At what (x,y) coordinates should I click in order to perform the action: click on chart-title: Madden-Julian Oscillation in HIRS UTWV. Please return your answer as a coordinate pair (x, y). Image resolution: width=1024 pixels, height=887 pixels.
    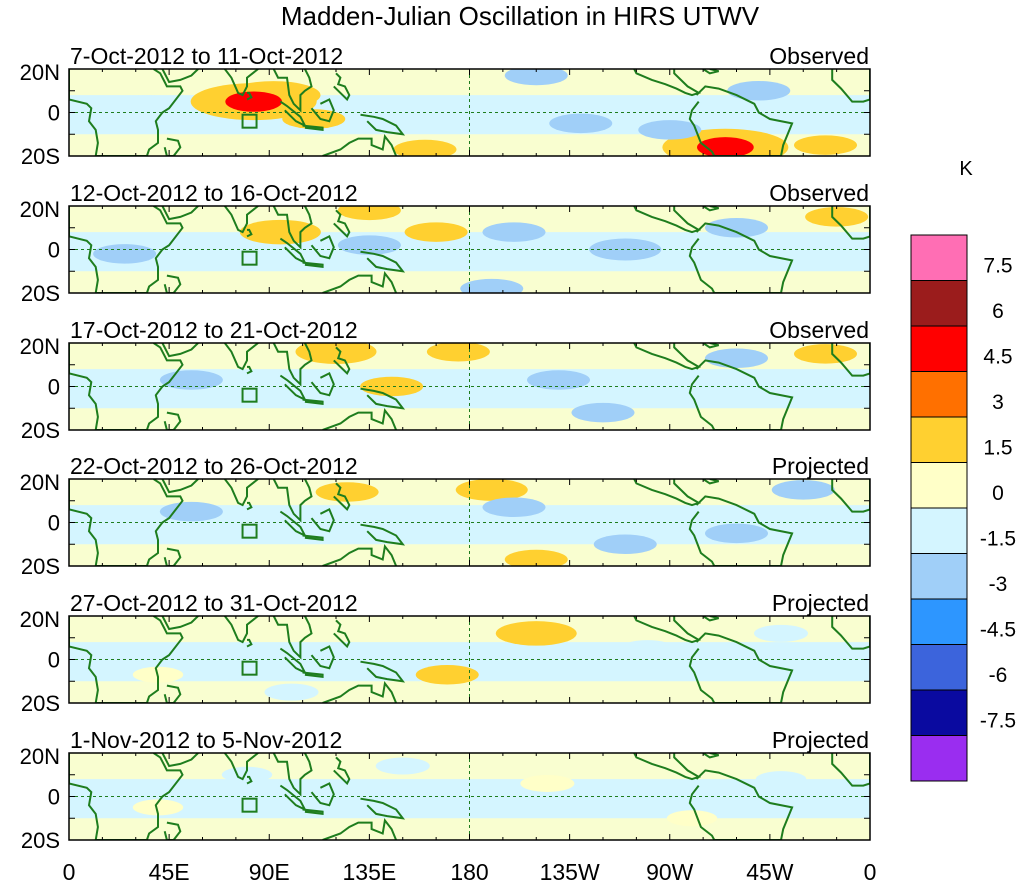
    Looking at the image, I should click on (520, 16).